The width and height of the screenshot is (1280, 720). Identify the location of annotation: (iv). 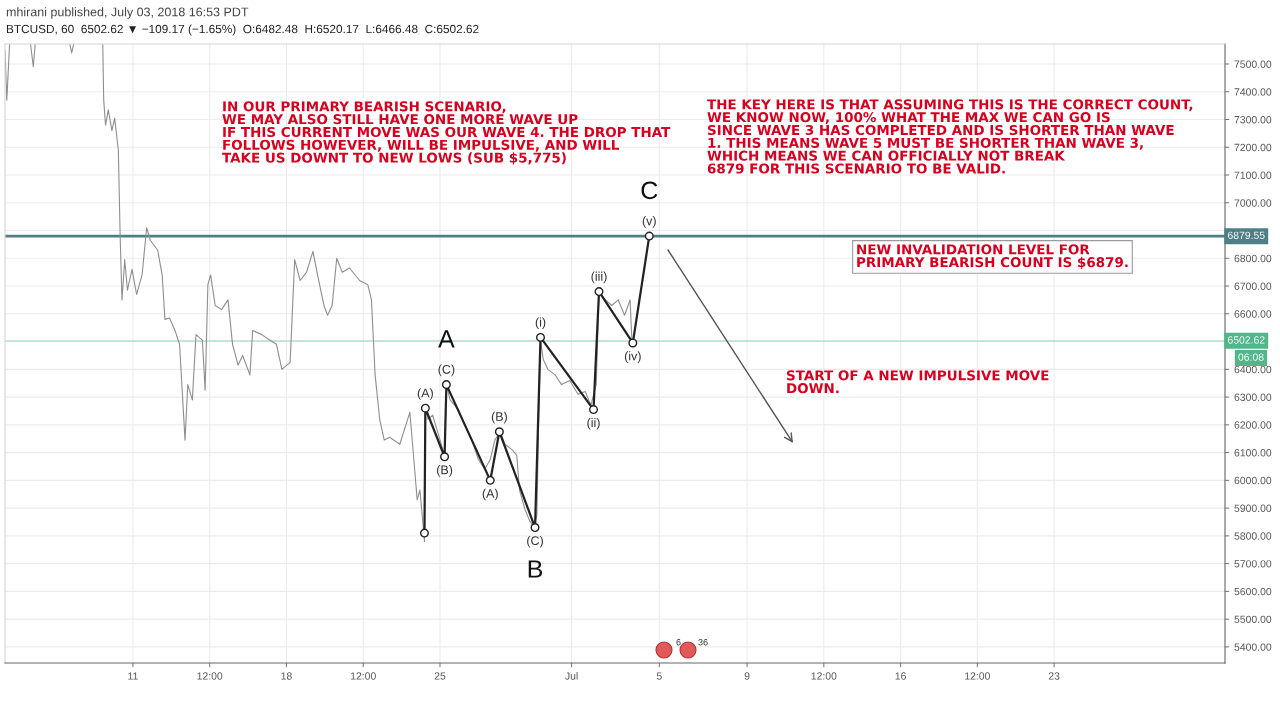
(632, 357).